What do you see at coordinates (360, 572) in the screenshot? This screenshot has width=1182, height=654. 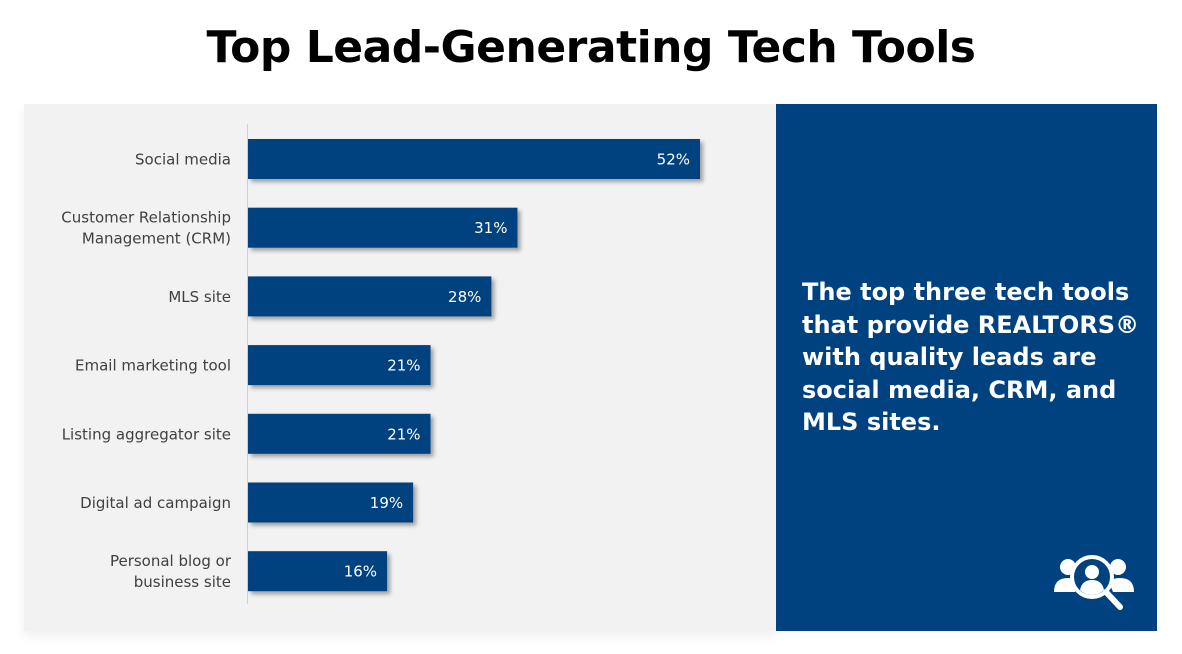 I see `data-label: 16%` at bounding box center [360, 572].